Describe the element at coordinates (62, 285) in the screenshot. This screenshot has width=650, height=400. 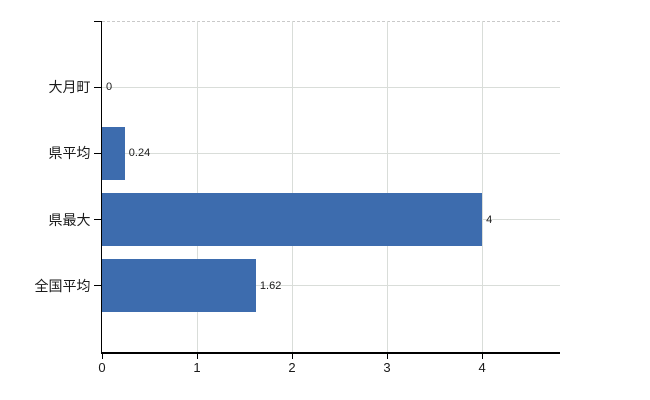
I see `y-axis-label-3: 全国平均` at that location.